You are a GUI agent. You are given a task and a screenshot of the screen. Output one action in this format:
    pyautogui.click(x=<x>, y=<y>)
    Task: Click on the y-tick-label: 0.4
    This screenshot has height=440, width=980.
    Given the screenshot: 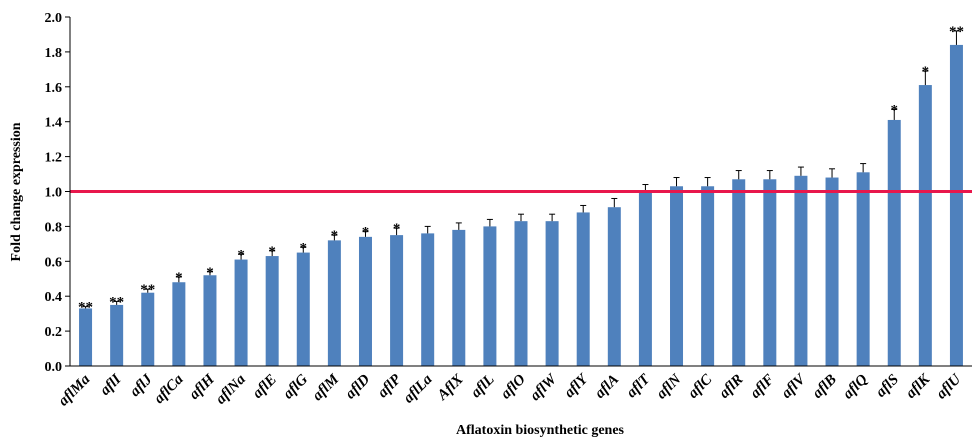 What is the action you would take?
    pyautogui.click(x=54, y=297)
    